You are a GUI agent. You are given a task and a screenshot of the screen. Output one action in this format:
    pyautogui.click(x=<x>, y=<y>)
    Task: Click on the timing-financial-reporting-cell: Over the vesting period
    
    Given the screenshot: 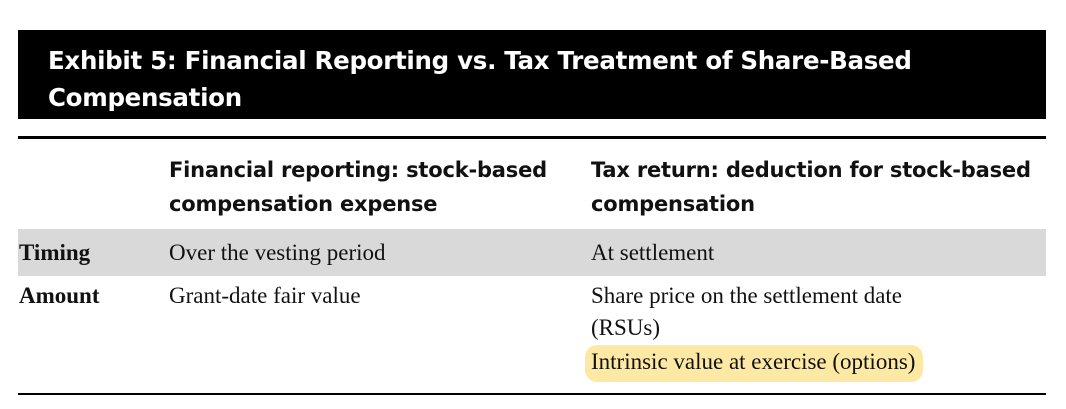 What is the action you would take?
    pyautogui.click(x=277, y=252)
    